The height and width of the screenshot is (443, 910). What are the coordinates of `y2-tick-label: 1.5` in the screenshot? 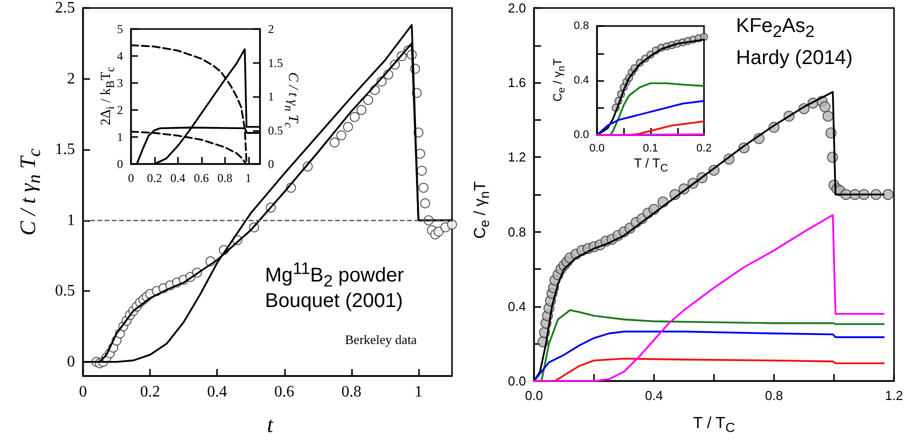 It's located at (275, 63).